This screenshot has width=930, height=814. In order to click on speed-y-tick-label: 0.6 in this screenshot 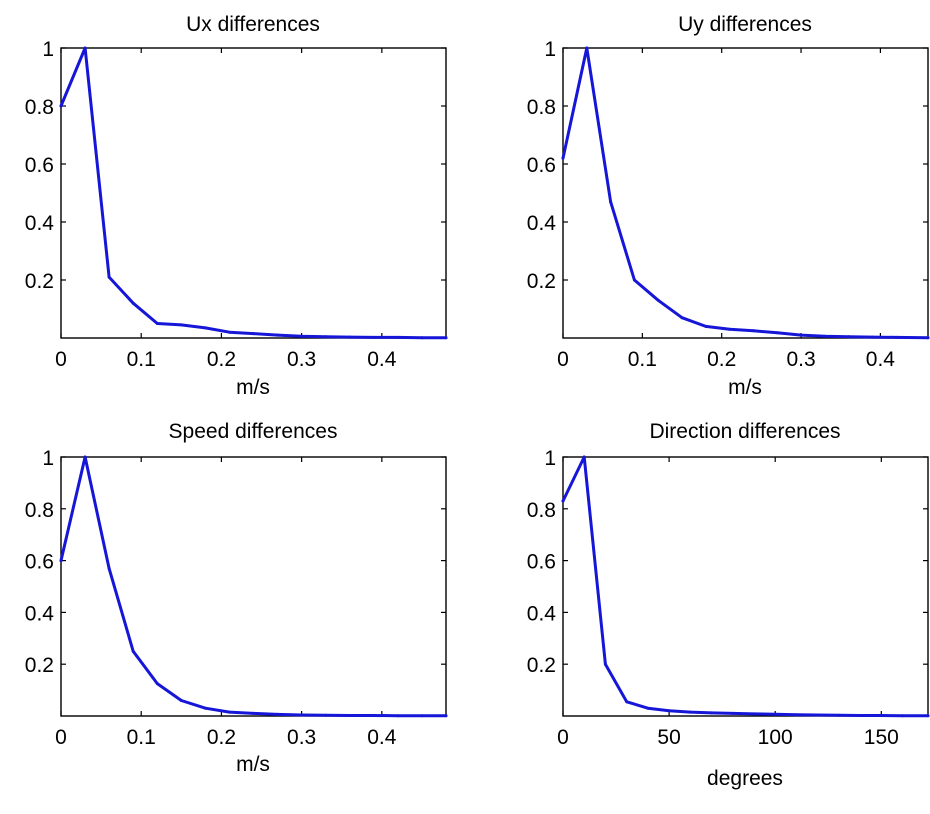, I will do `click(39, 562)`.